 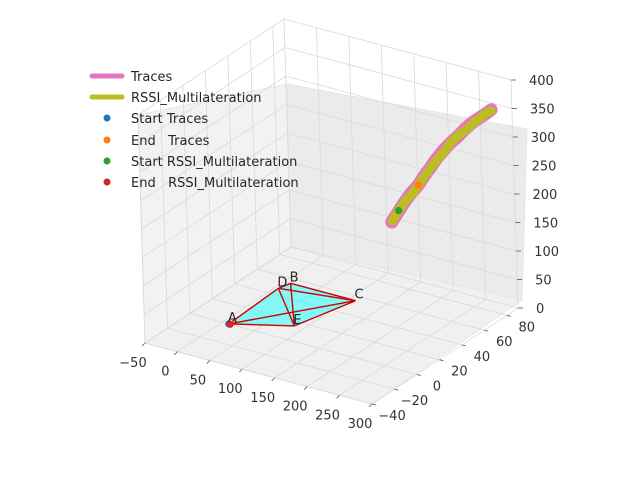 What do you see at coordinates (214, 162) in the screenshot?
I see `legend-label-start-rssi: Start RSSI_Multilateration` at bounding box center [214, 162].